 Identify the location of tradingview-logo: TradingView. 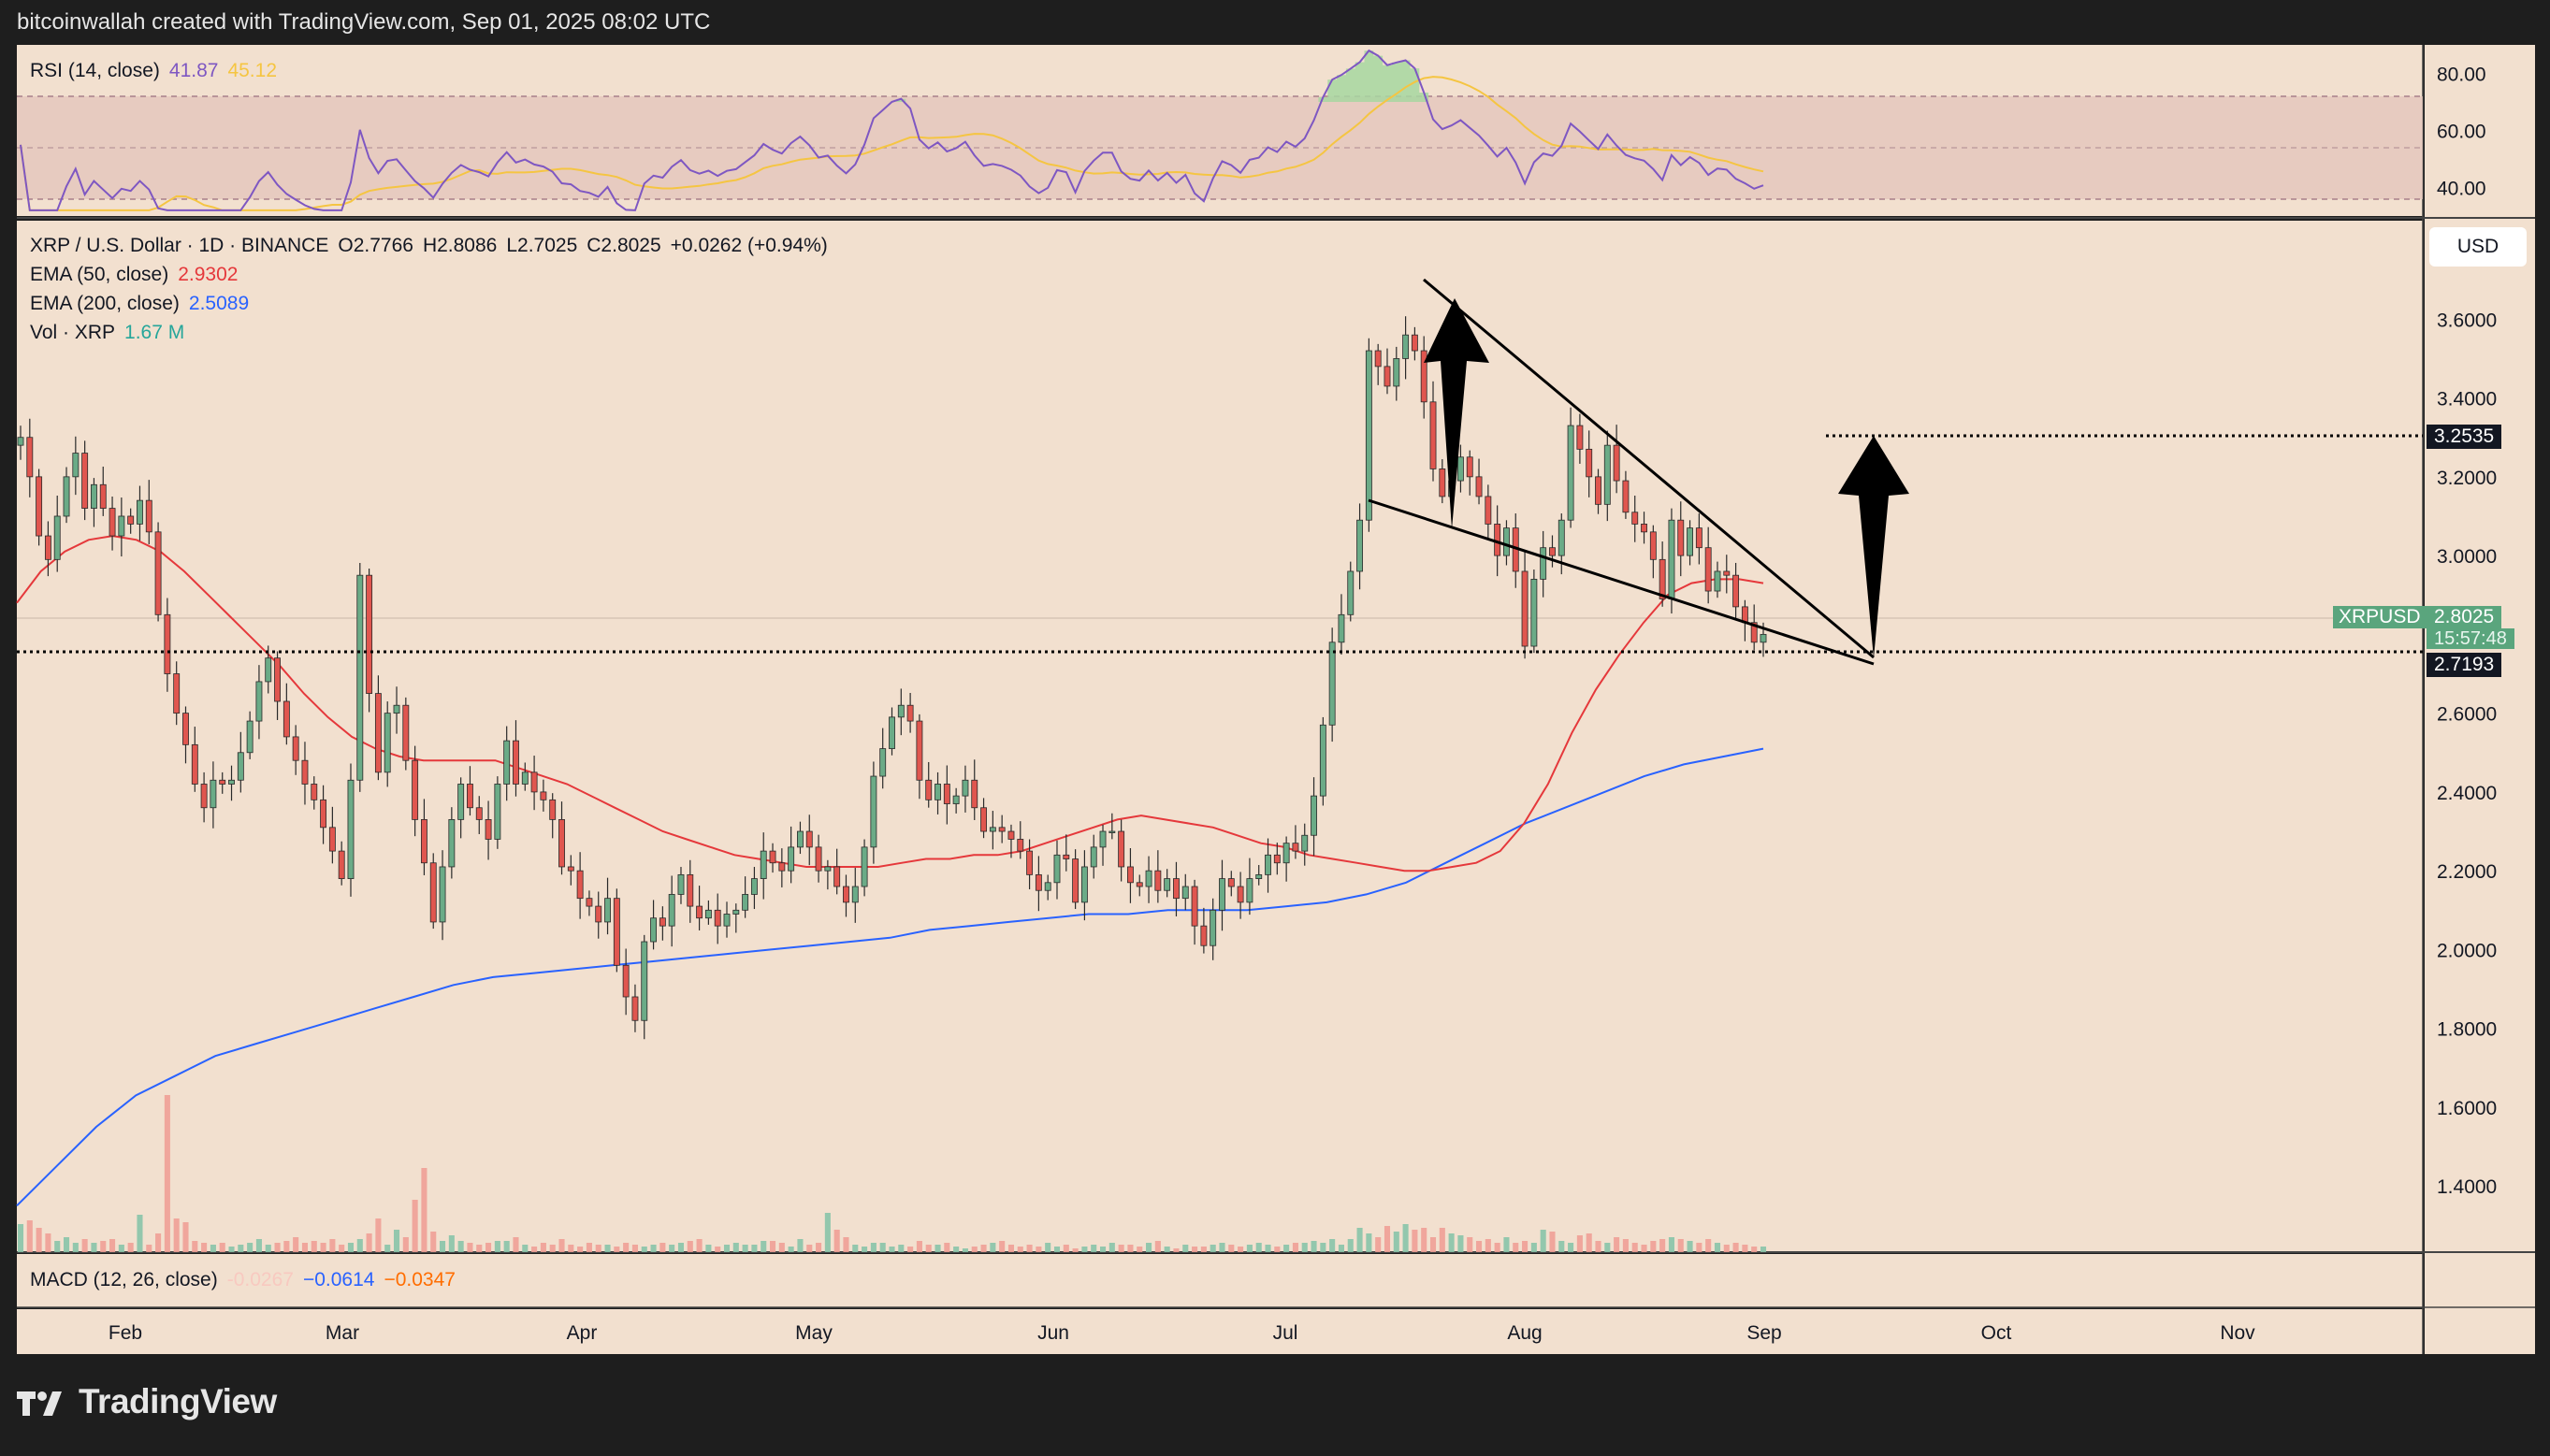
(147, 1401).